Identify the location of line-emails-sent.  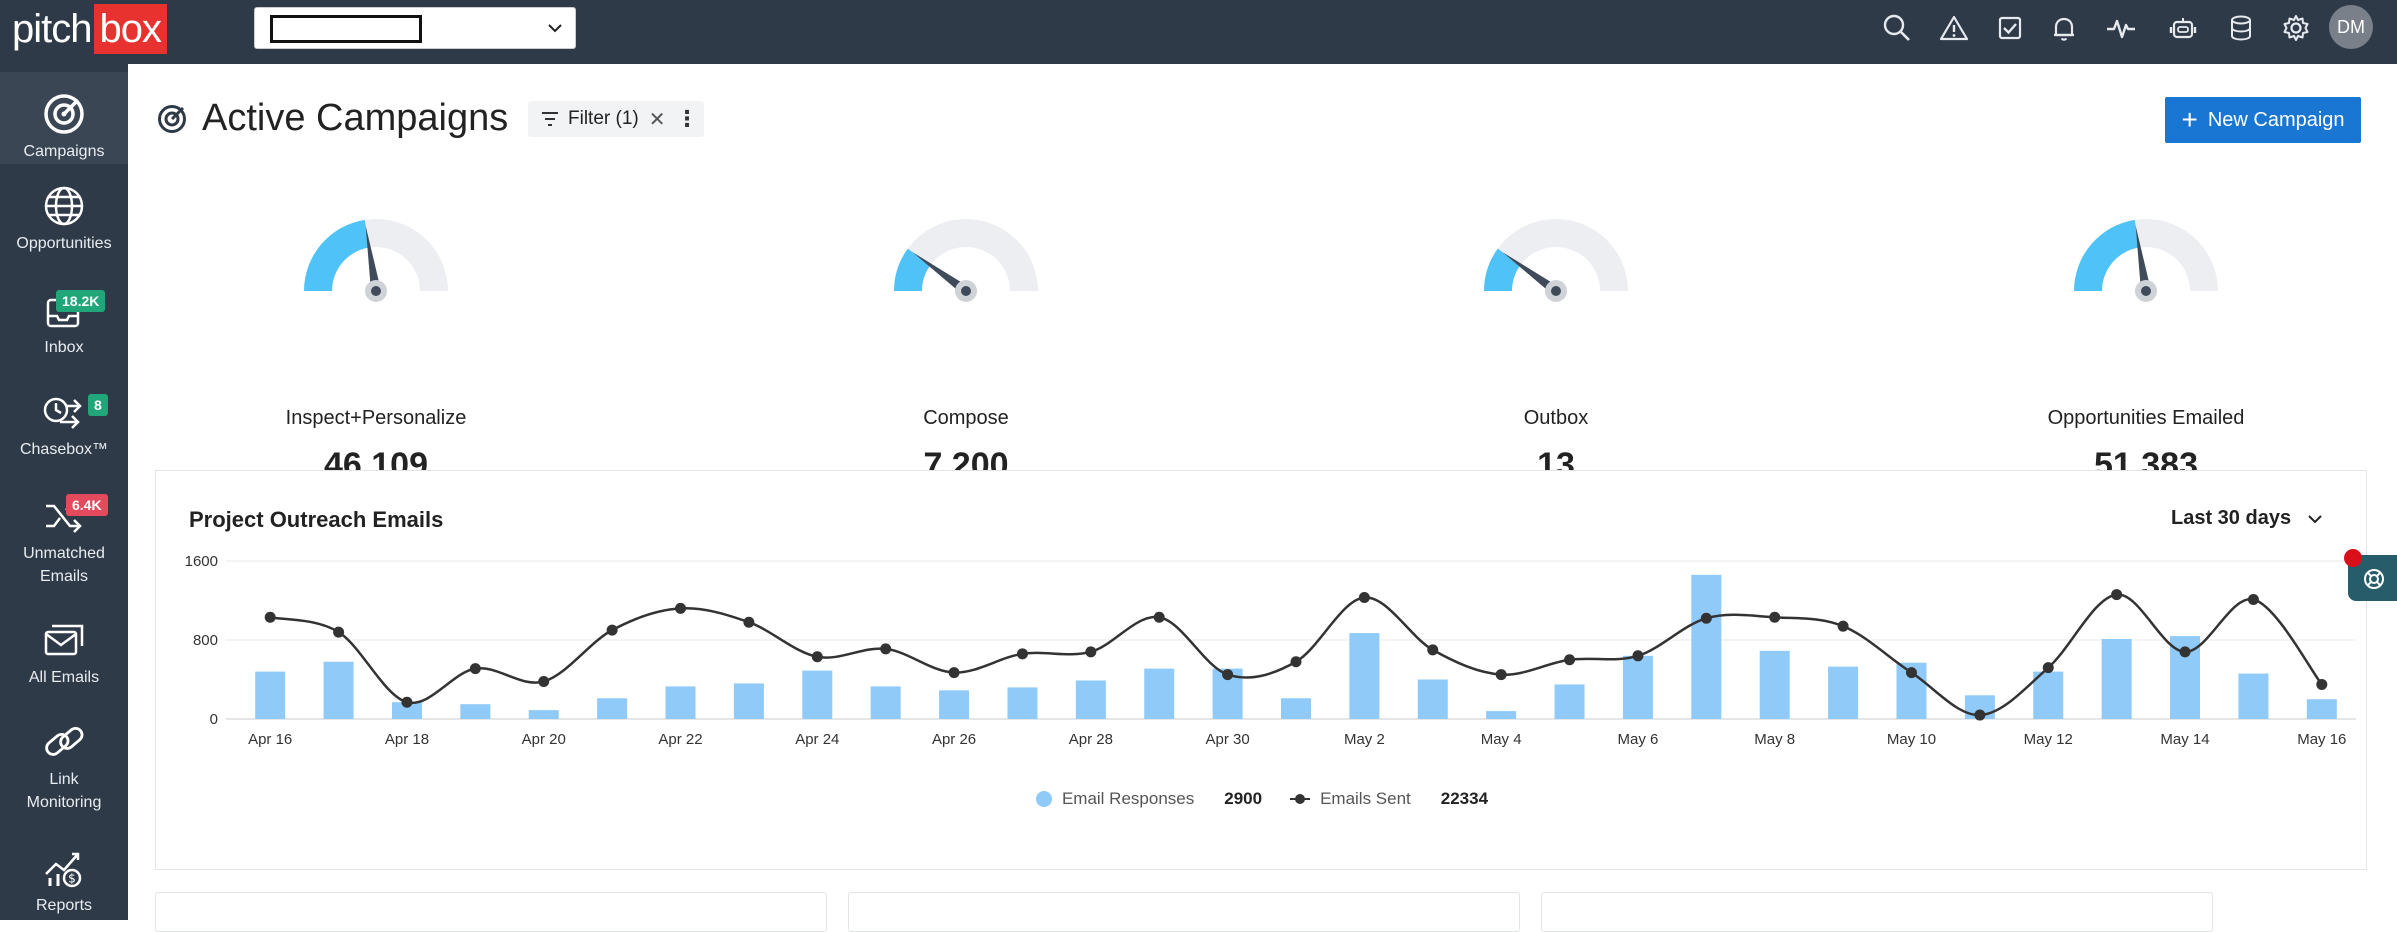
(1296, 655).